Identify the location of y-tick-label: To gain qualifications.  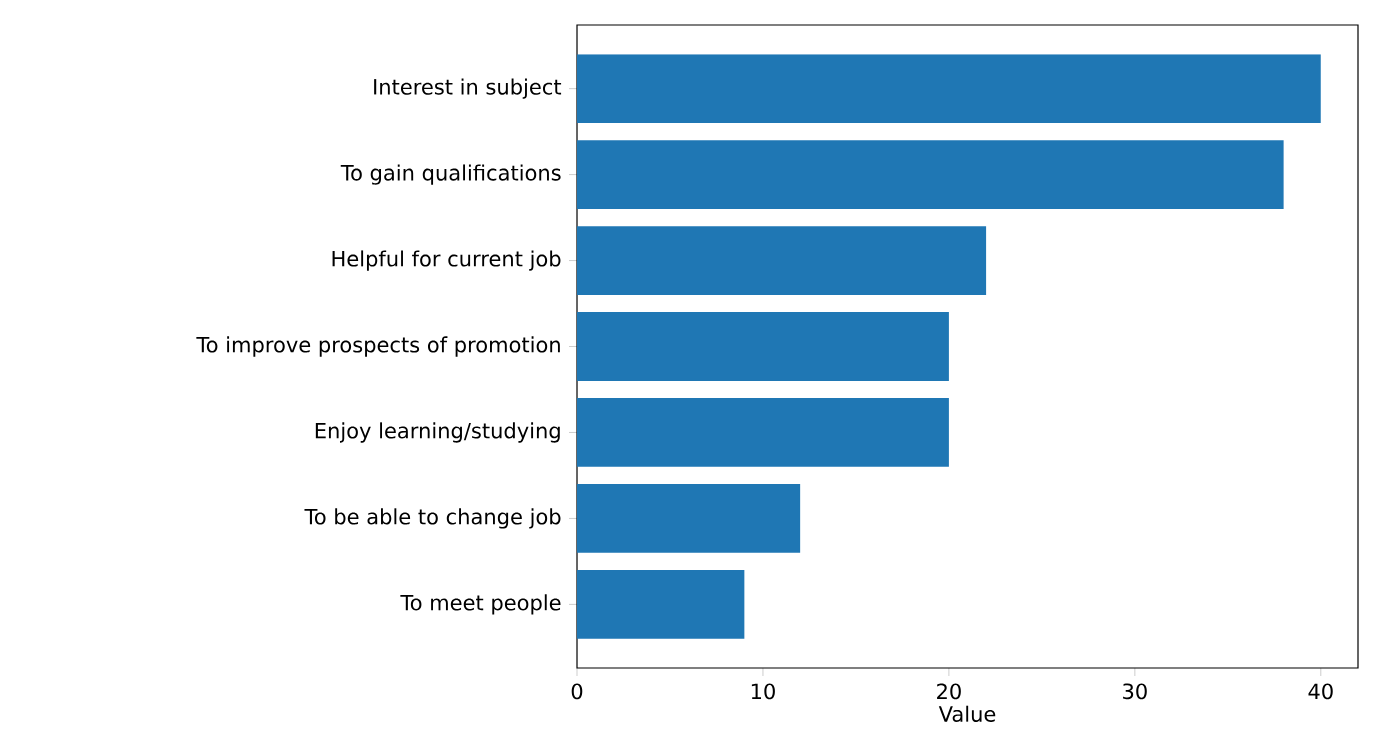
(450, 174).